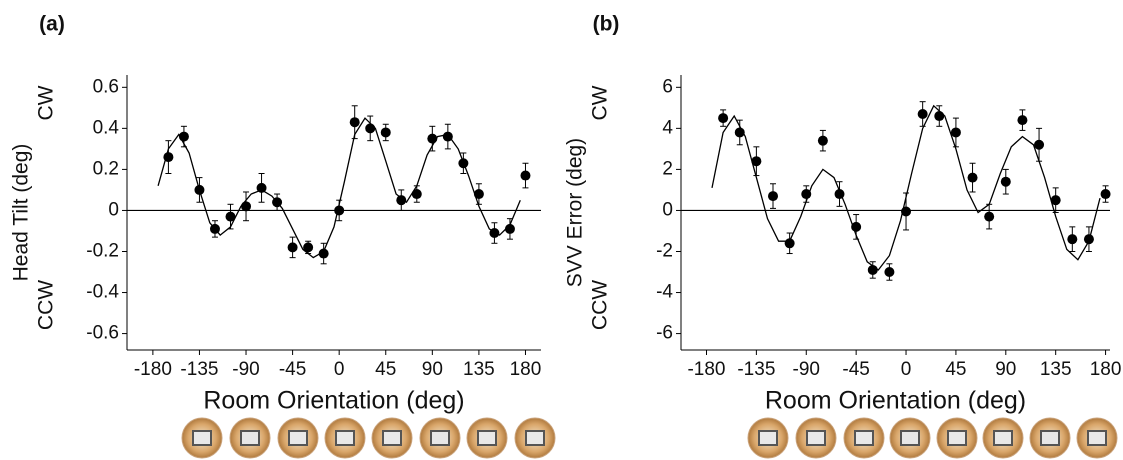 The image size is (1123, 460). Describe the element at coordinates (906, 187) in the screenshot. I see `fit-curve` at that location.